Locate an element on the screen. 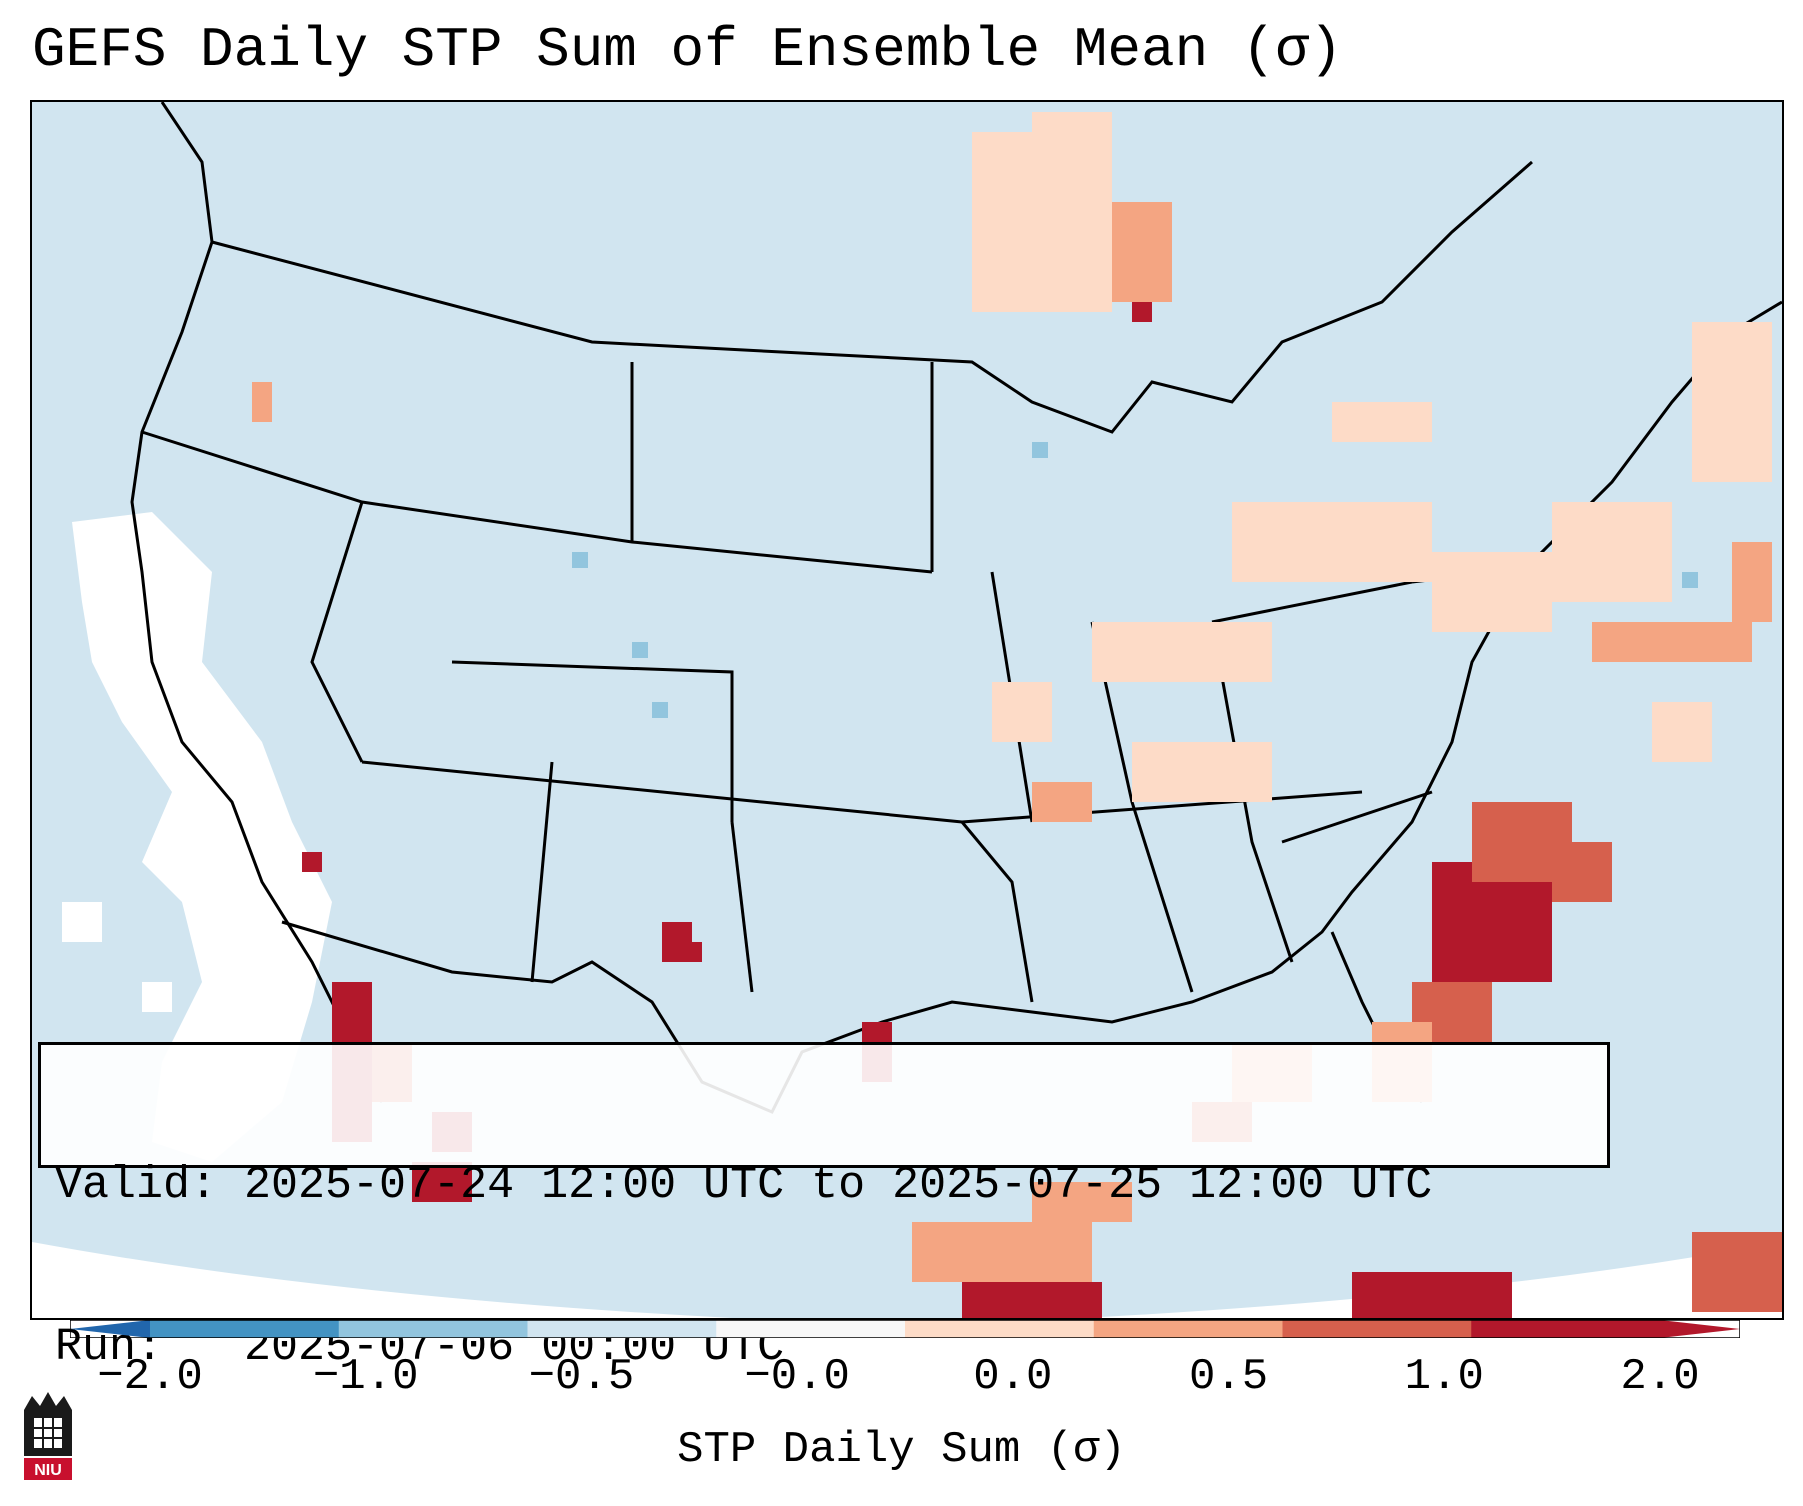 This screenshot has width=1803, height=1506. projection-edge-right is located at coordinates (1432, 1280).